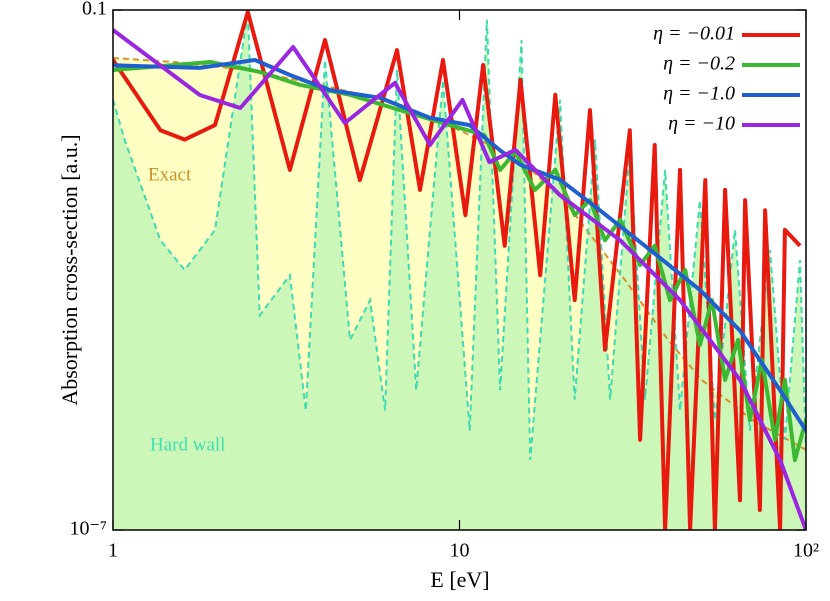  What do you see at coordinates (694, 34) in the screenshot?
I see `legend-label: η = −0.01` at bounding box center [694, 34].